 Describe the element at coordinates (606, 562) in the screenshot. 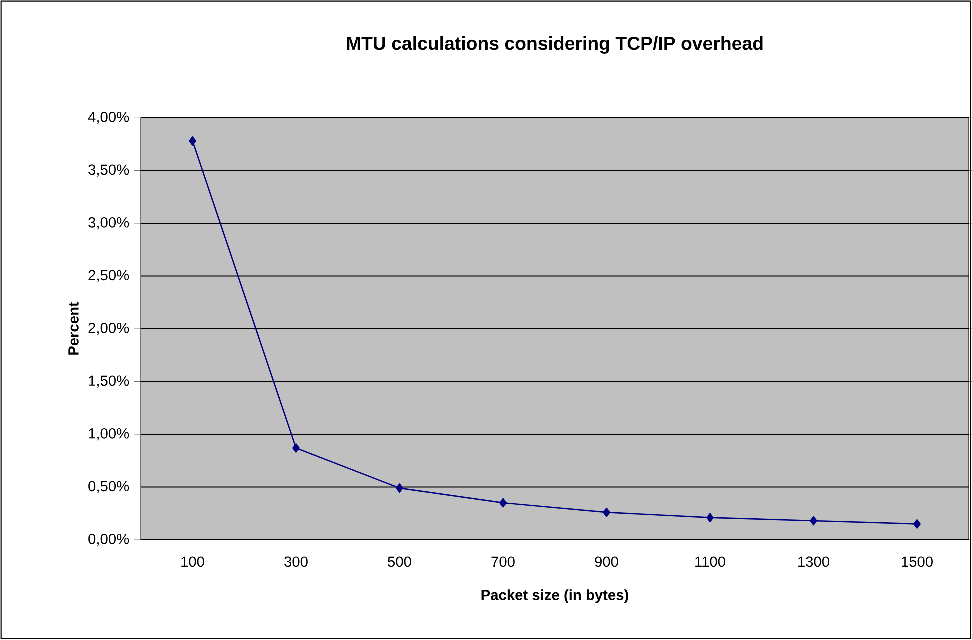

I see `x-tick-label: 900` at that location.